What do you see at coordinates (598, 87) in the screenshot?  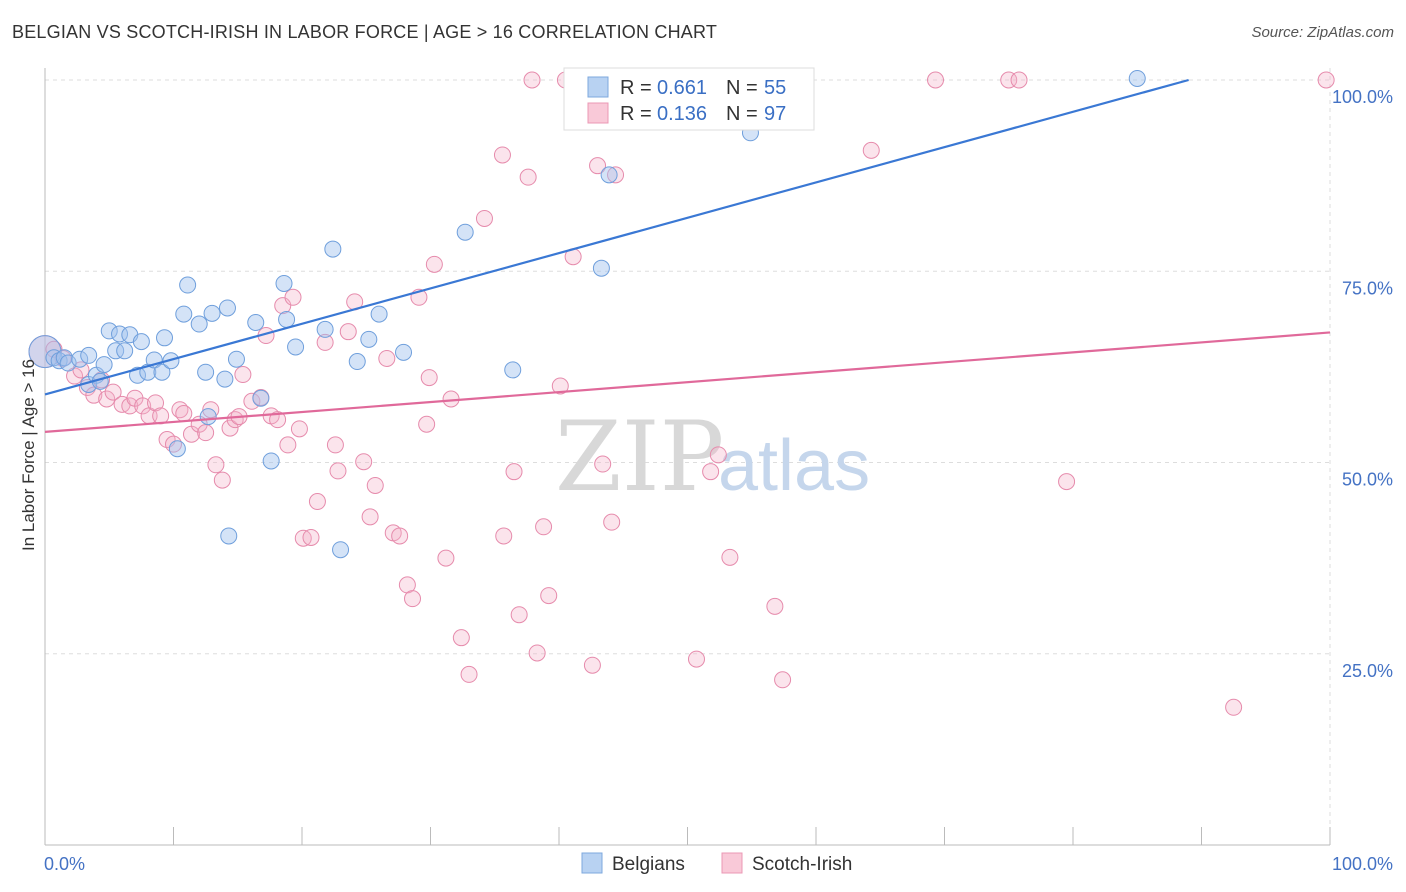 I see `legend-swatch-belgians` at bounding box center [598, 87].